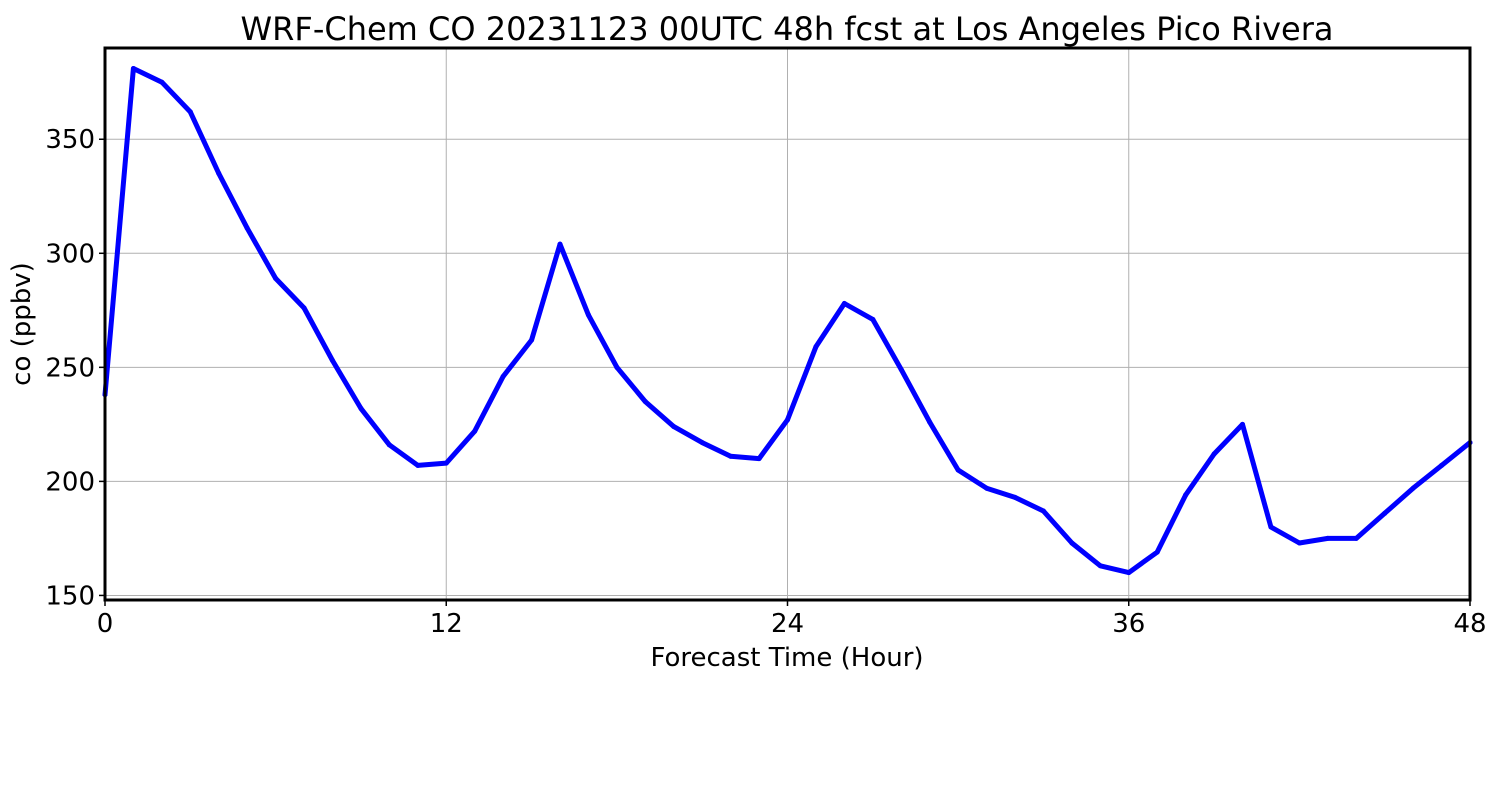 This screenshot has height=800, width=1500. What do you see at coordinates (1469, 624) in the screenshot?
I see `x-tick-label: 48` at bounding box center [1469, 624].